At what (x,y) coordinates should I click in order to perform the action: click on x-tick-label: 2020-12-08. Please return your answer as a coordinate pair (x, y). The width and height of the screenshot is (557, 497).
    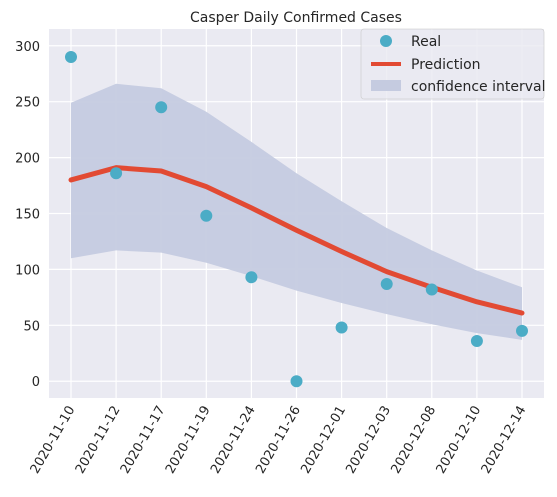
    Looking at the image, I should click on (413, 440).